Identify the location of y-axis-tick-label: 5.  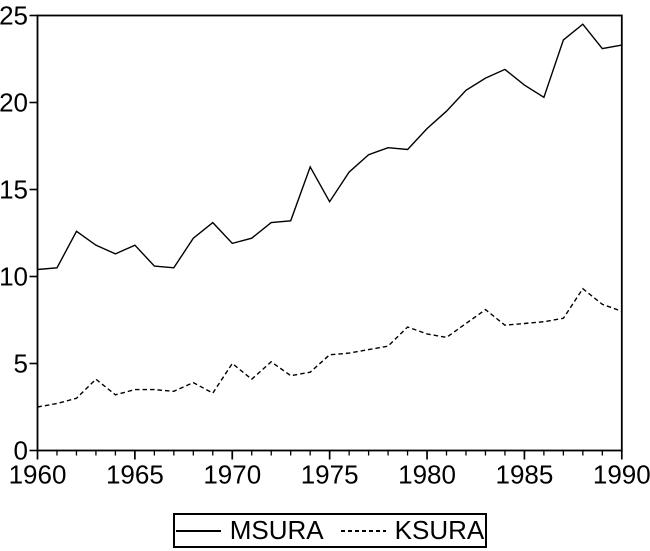
(21, 364).